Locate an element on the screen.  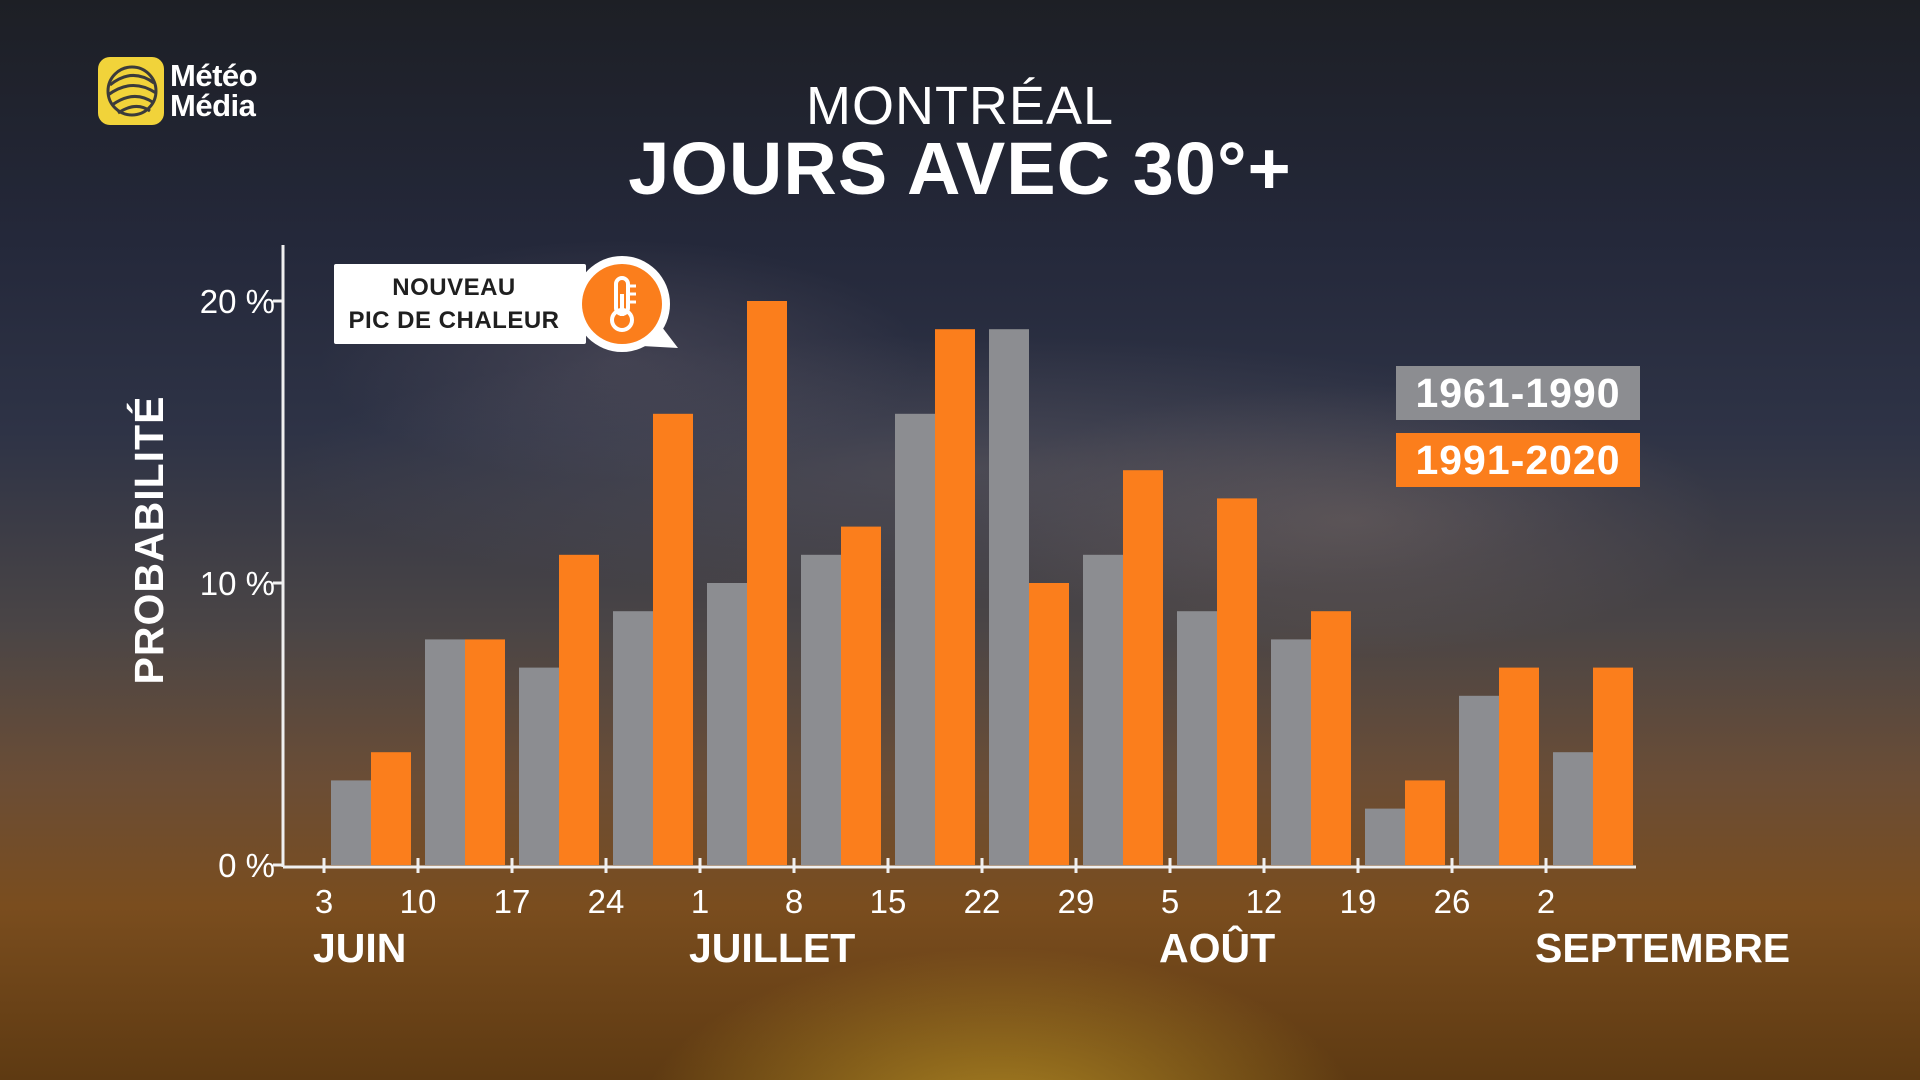
x-tick-label-7: 22 is located at coordinates (982, 901).